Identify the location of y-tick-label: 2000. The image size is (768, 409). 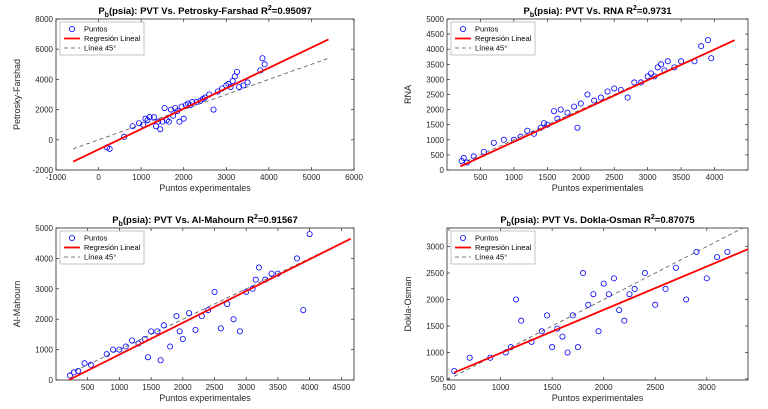
(44, 319).